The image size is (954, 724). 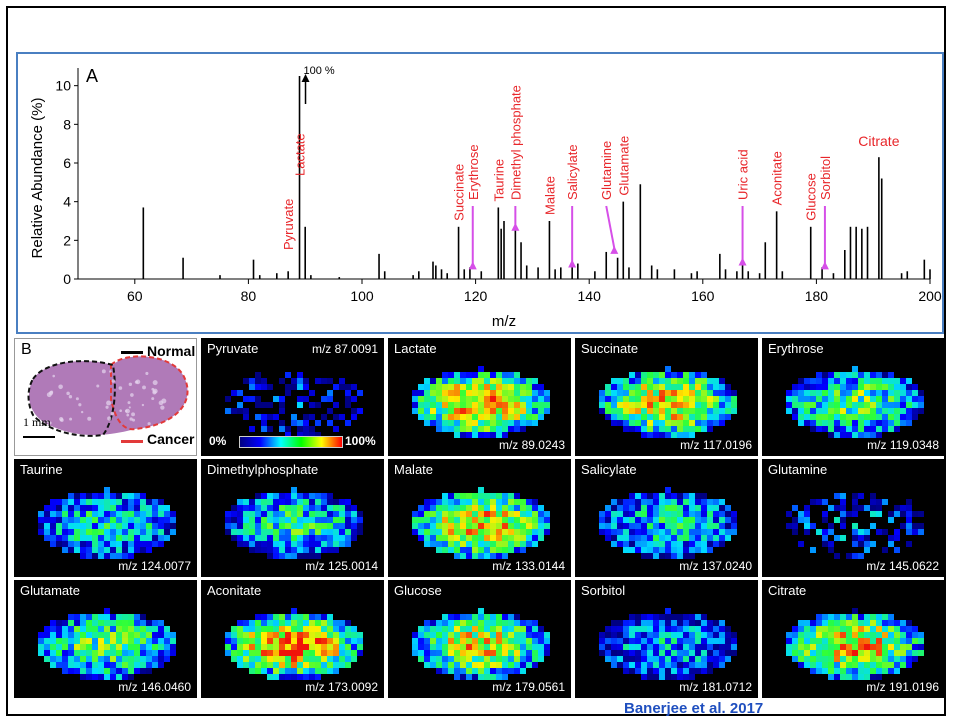 What do you see at coordinates (853, 639) in the screenshot?
I see `ion-image-citrate: Citrate m/z 191.0196` at bounding box center [853, 639].